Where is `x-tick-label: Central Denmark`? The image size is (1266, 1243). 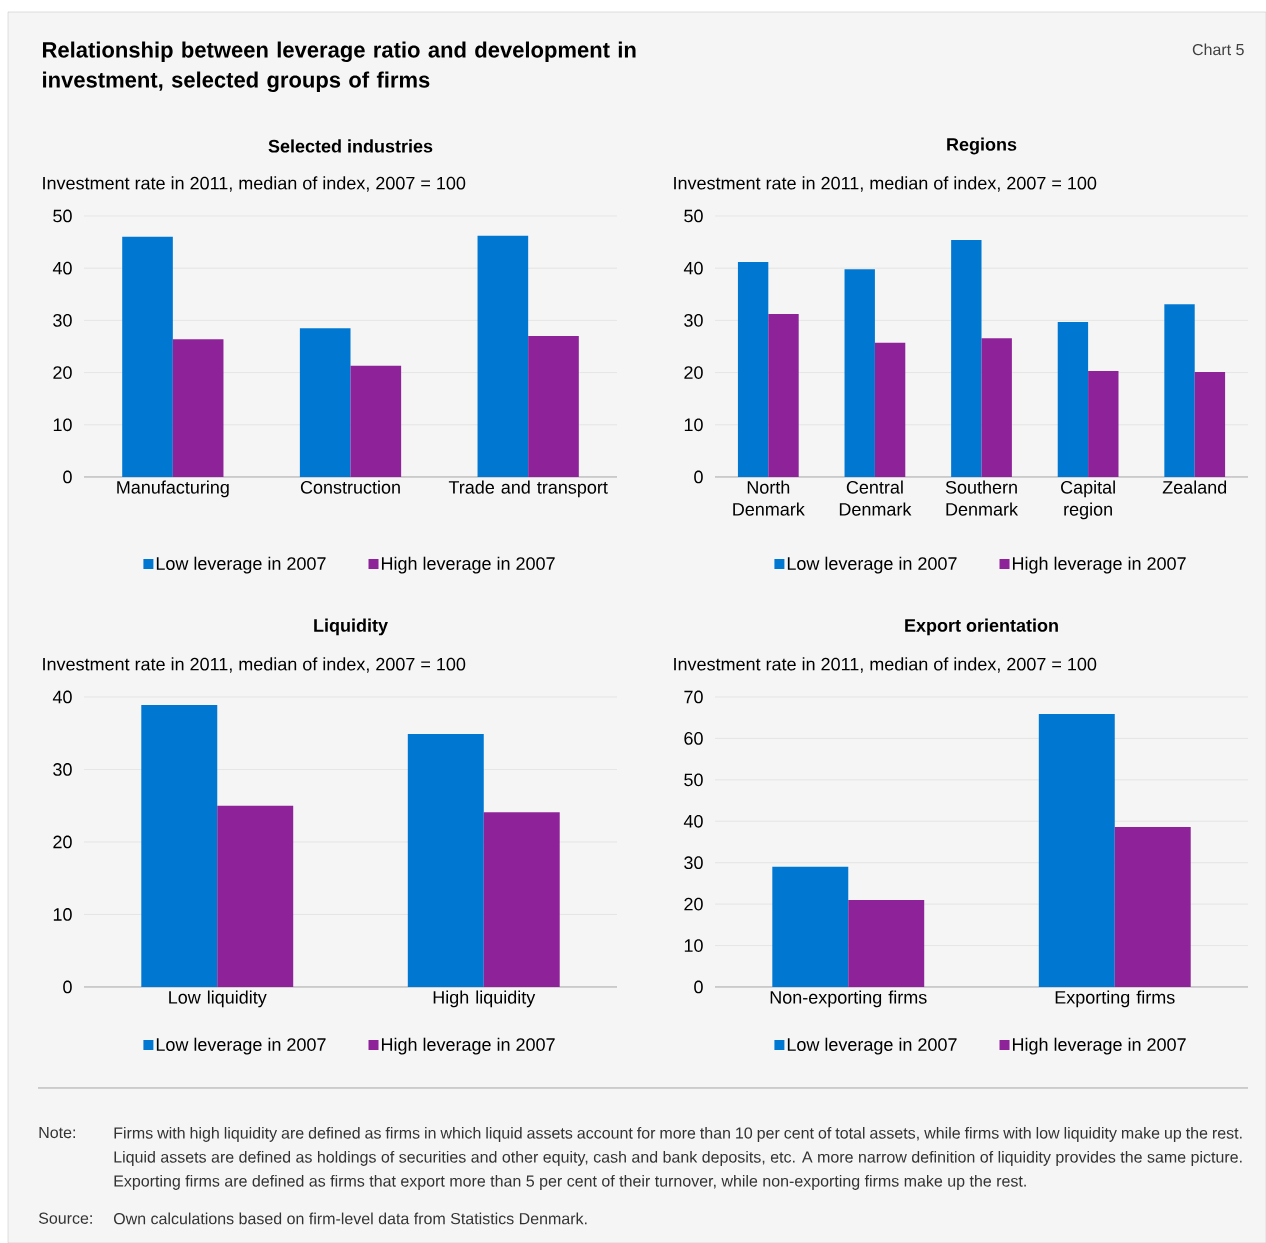 x-tick-label: Central Denmark is located at coordinates (875, 498).